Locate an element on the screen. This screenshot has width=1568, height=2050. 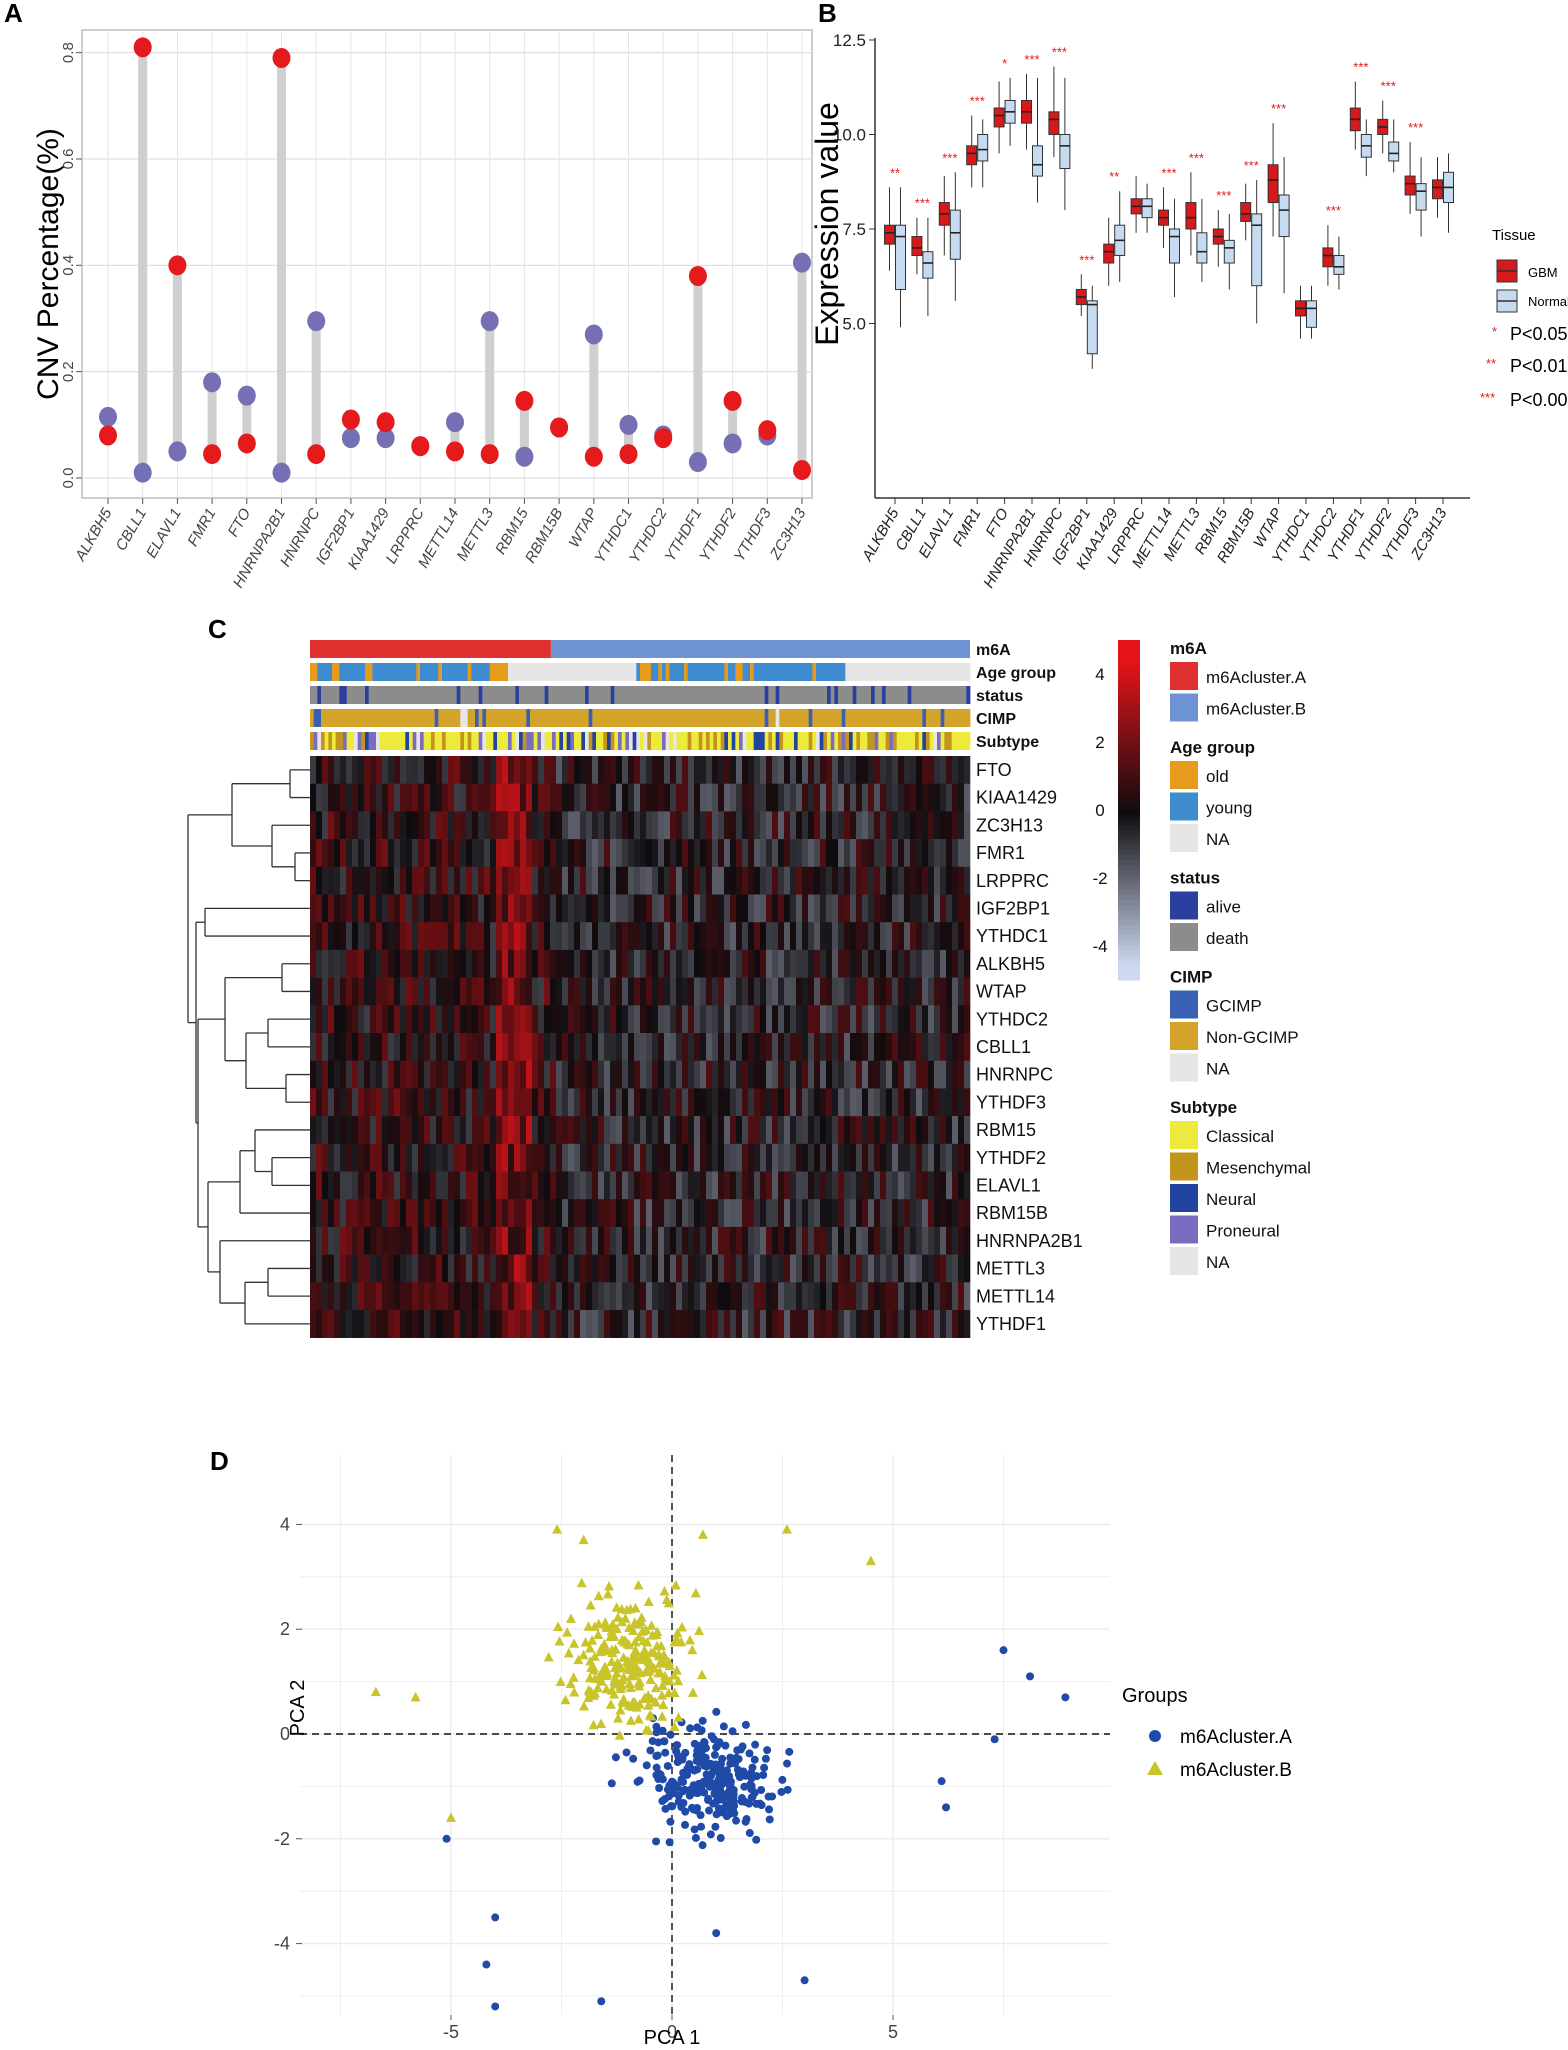
box-normal is located at coordinates (955, 234).